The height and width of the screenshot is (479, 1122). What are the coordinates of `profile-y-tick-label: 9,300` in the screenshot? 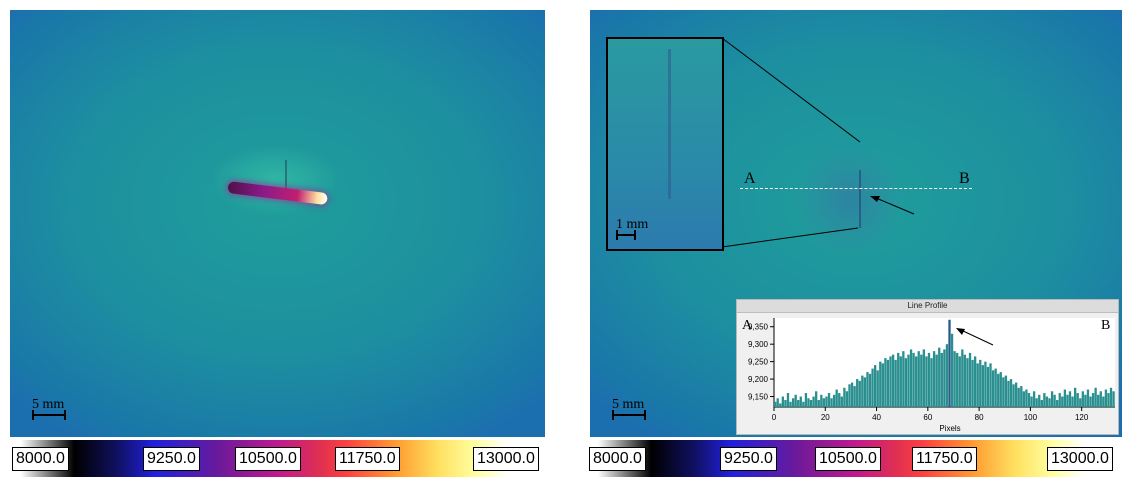 It's located at (758, 344).